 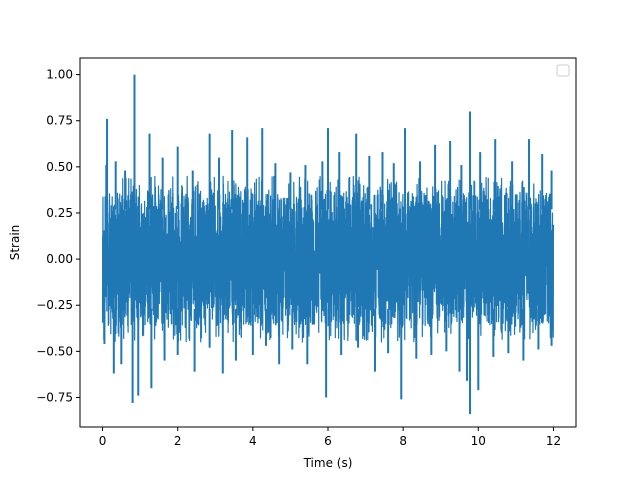 What do you see at coordinates (54, 397) in the screenshot?
I see `y-tick-label: −0.75` at bounding box center [54, 397].